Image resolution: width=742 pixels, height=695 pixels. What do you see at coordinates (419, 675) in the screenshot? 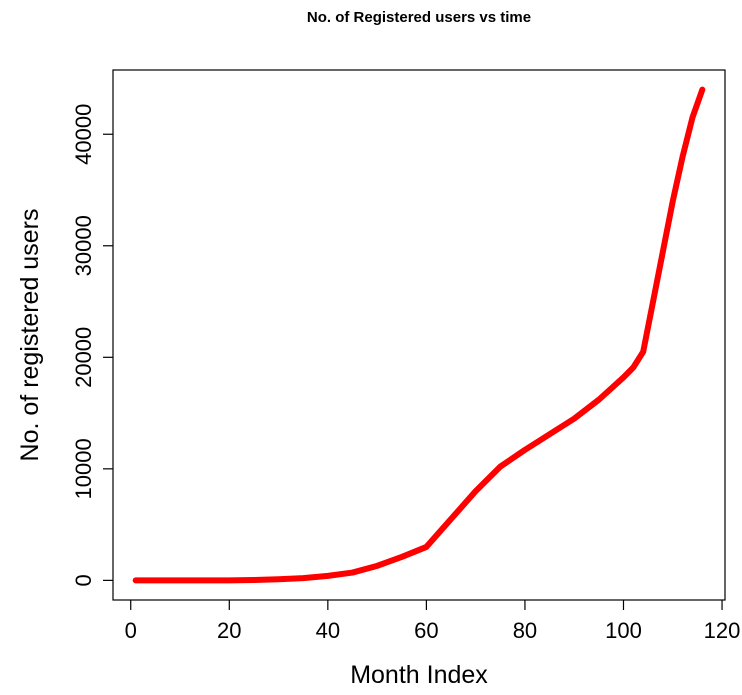
I see `x-axis-label: Month Index` at bounding box center [419, 675].